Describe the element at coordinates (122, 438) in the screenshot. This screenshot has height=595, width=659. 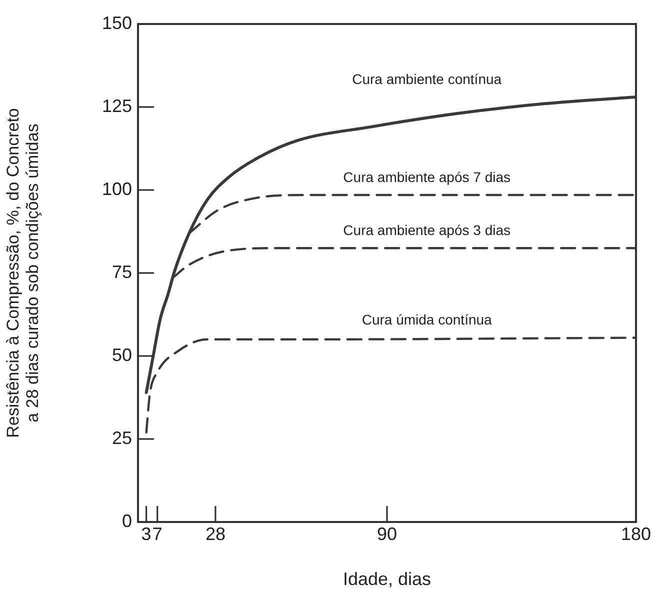
I see `y-tick-label: 25` at that location.